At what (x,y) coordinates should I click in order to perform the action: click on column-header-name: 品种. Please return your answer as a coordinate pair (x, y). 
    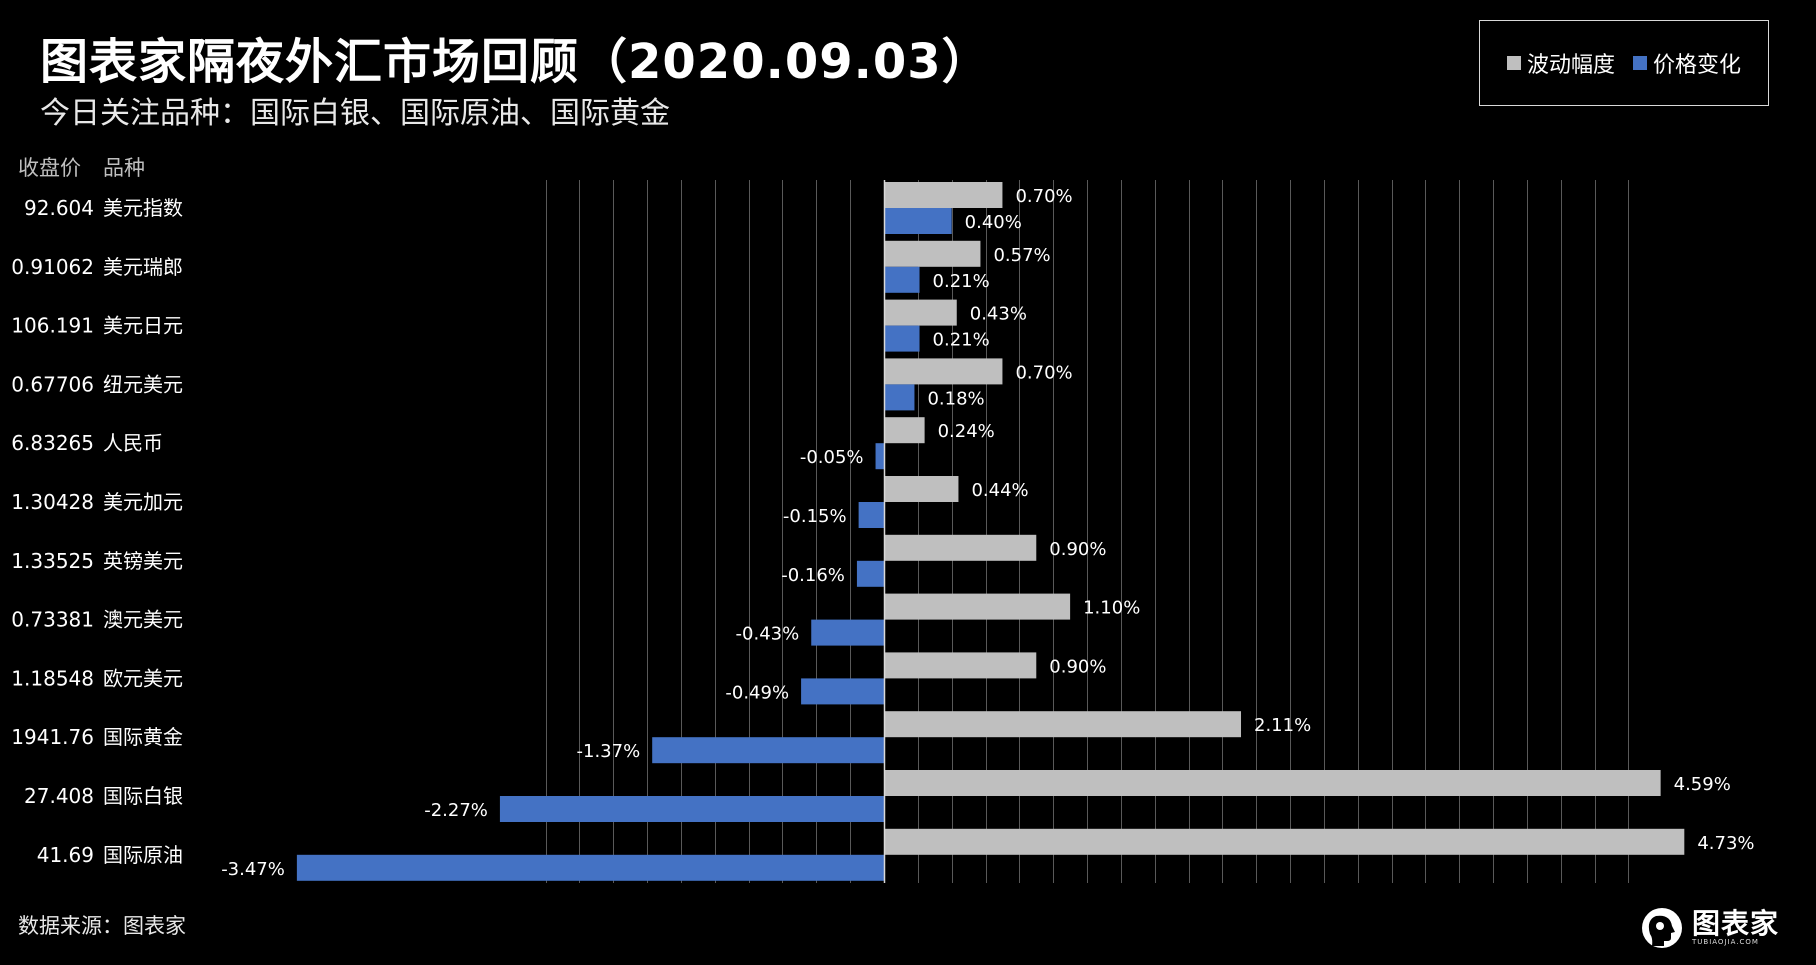
    Looking at the image, I should click on (124, 168).